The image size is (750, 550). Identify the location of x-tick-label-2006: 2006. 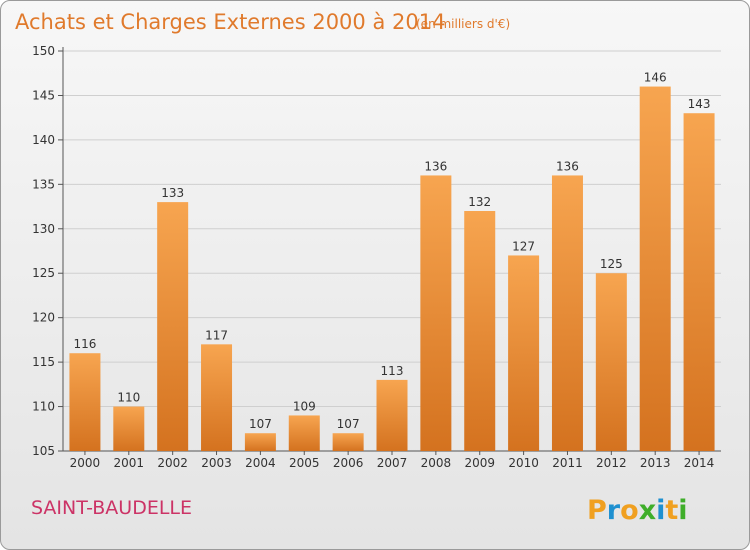
(348, 463).